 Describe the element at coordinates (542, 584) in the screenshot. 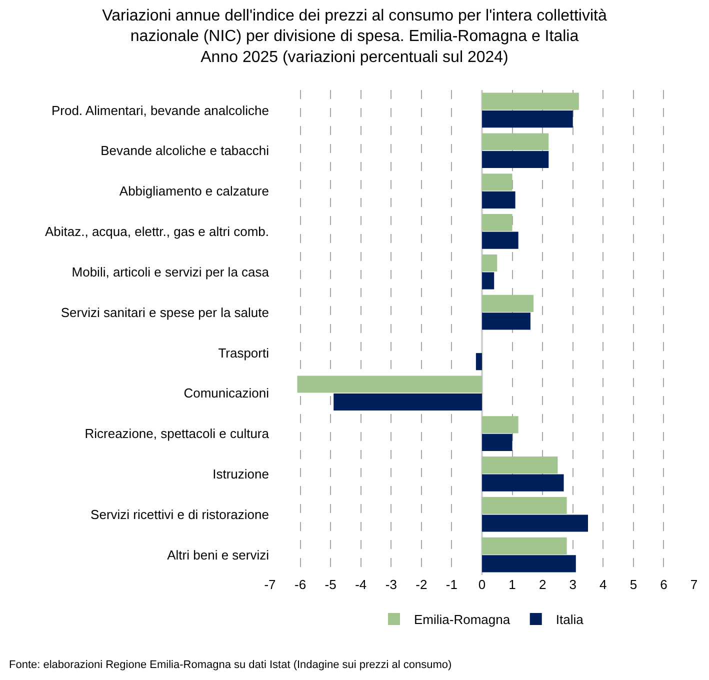

I see `x-tick-label: 2` at that location.